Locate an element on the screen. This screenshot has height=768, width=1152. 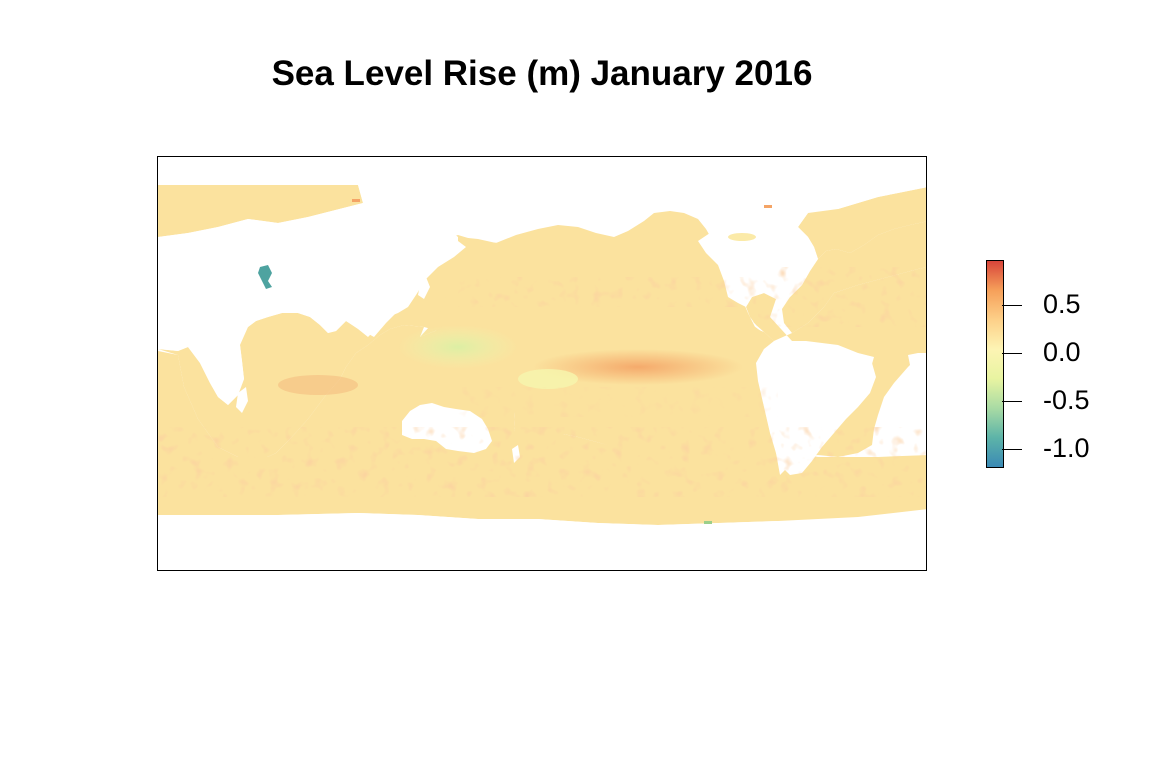
land-greenland is located at coordinates (872, 196).